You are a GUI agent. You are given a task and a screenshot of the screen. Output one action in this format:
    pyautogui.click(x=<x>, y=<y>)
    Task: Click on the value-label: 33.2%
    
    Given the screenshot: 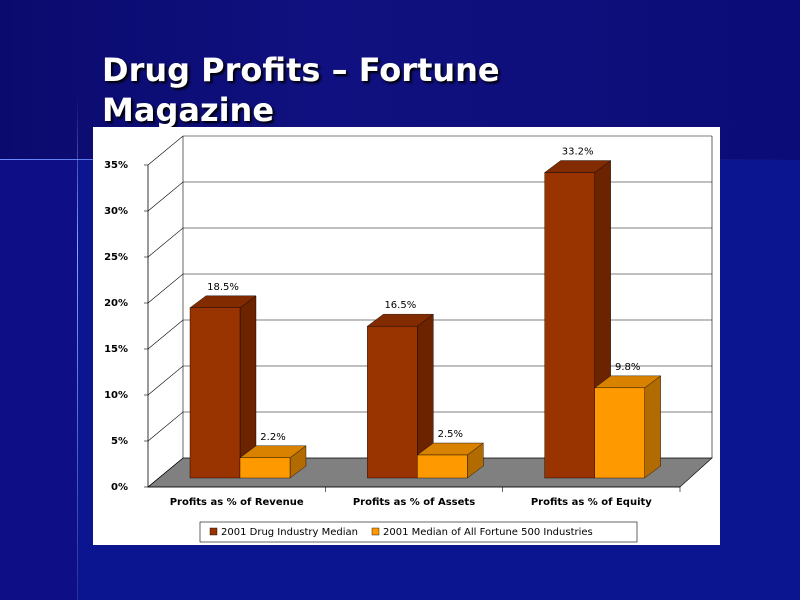 What is the action you would take?
    pyautogui.click(x=578, y=152)
    